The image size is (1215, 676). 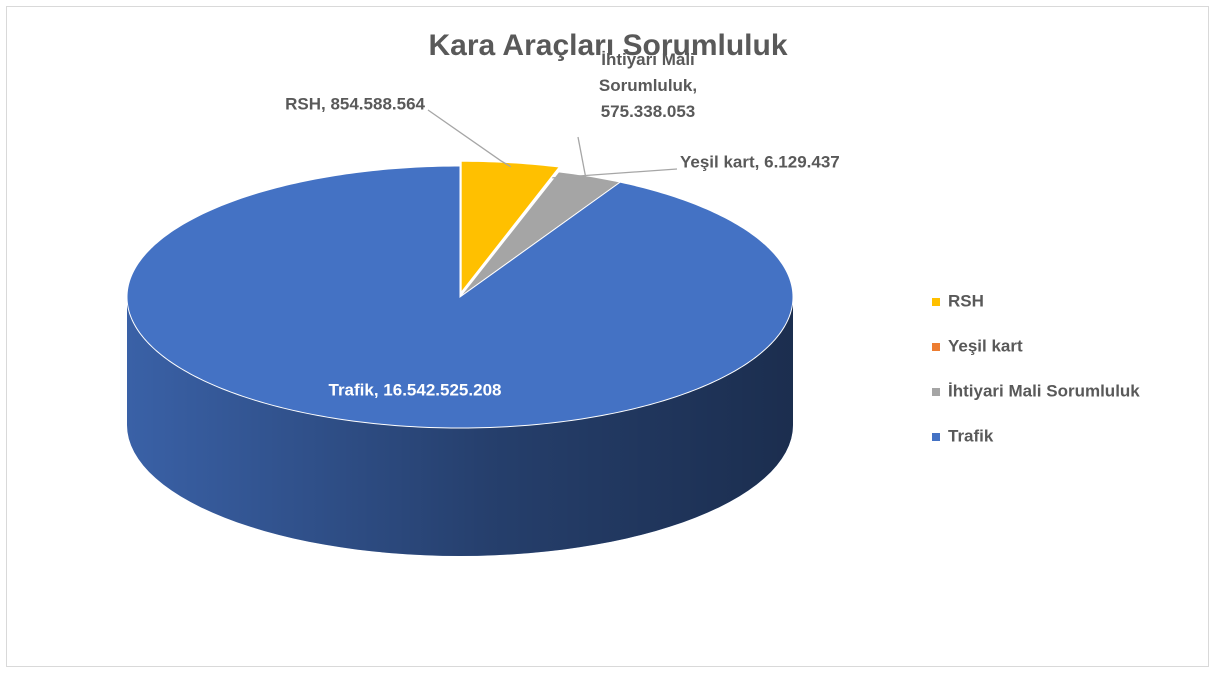 I want to click on data-label: Yeşil kart, 6.129.437, so click(x=760, y=161).